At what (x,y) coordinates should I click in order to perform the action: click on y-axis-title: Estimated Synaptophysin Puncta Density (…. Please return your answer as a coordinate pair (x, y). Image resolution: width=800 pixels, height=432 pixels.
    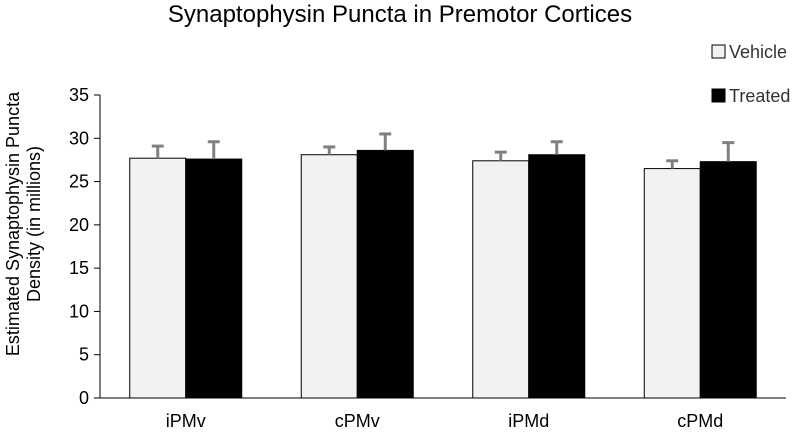
    Looking at the image, I should click on (23, 223).